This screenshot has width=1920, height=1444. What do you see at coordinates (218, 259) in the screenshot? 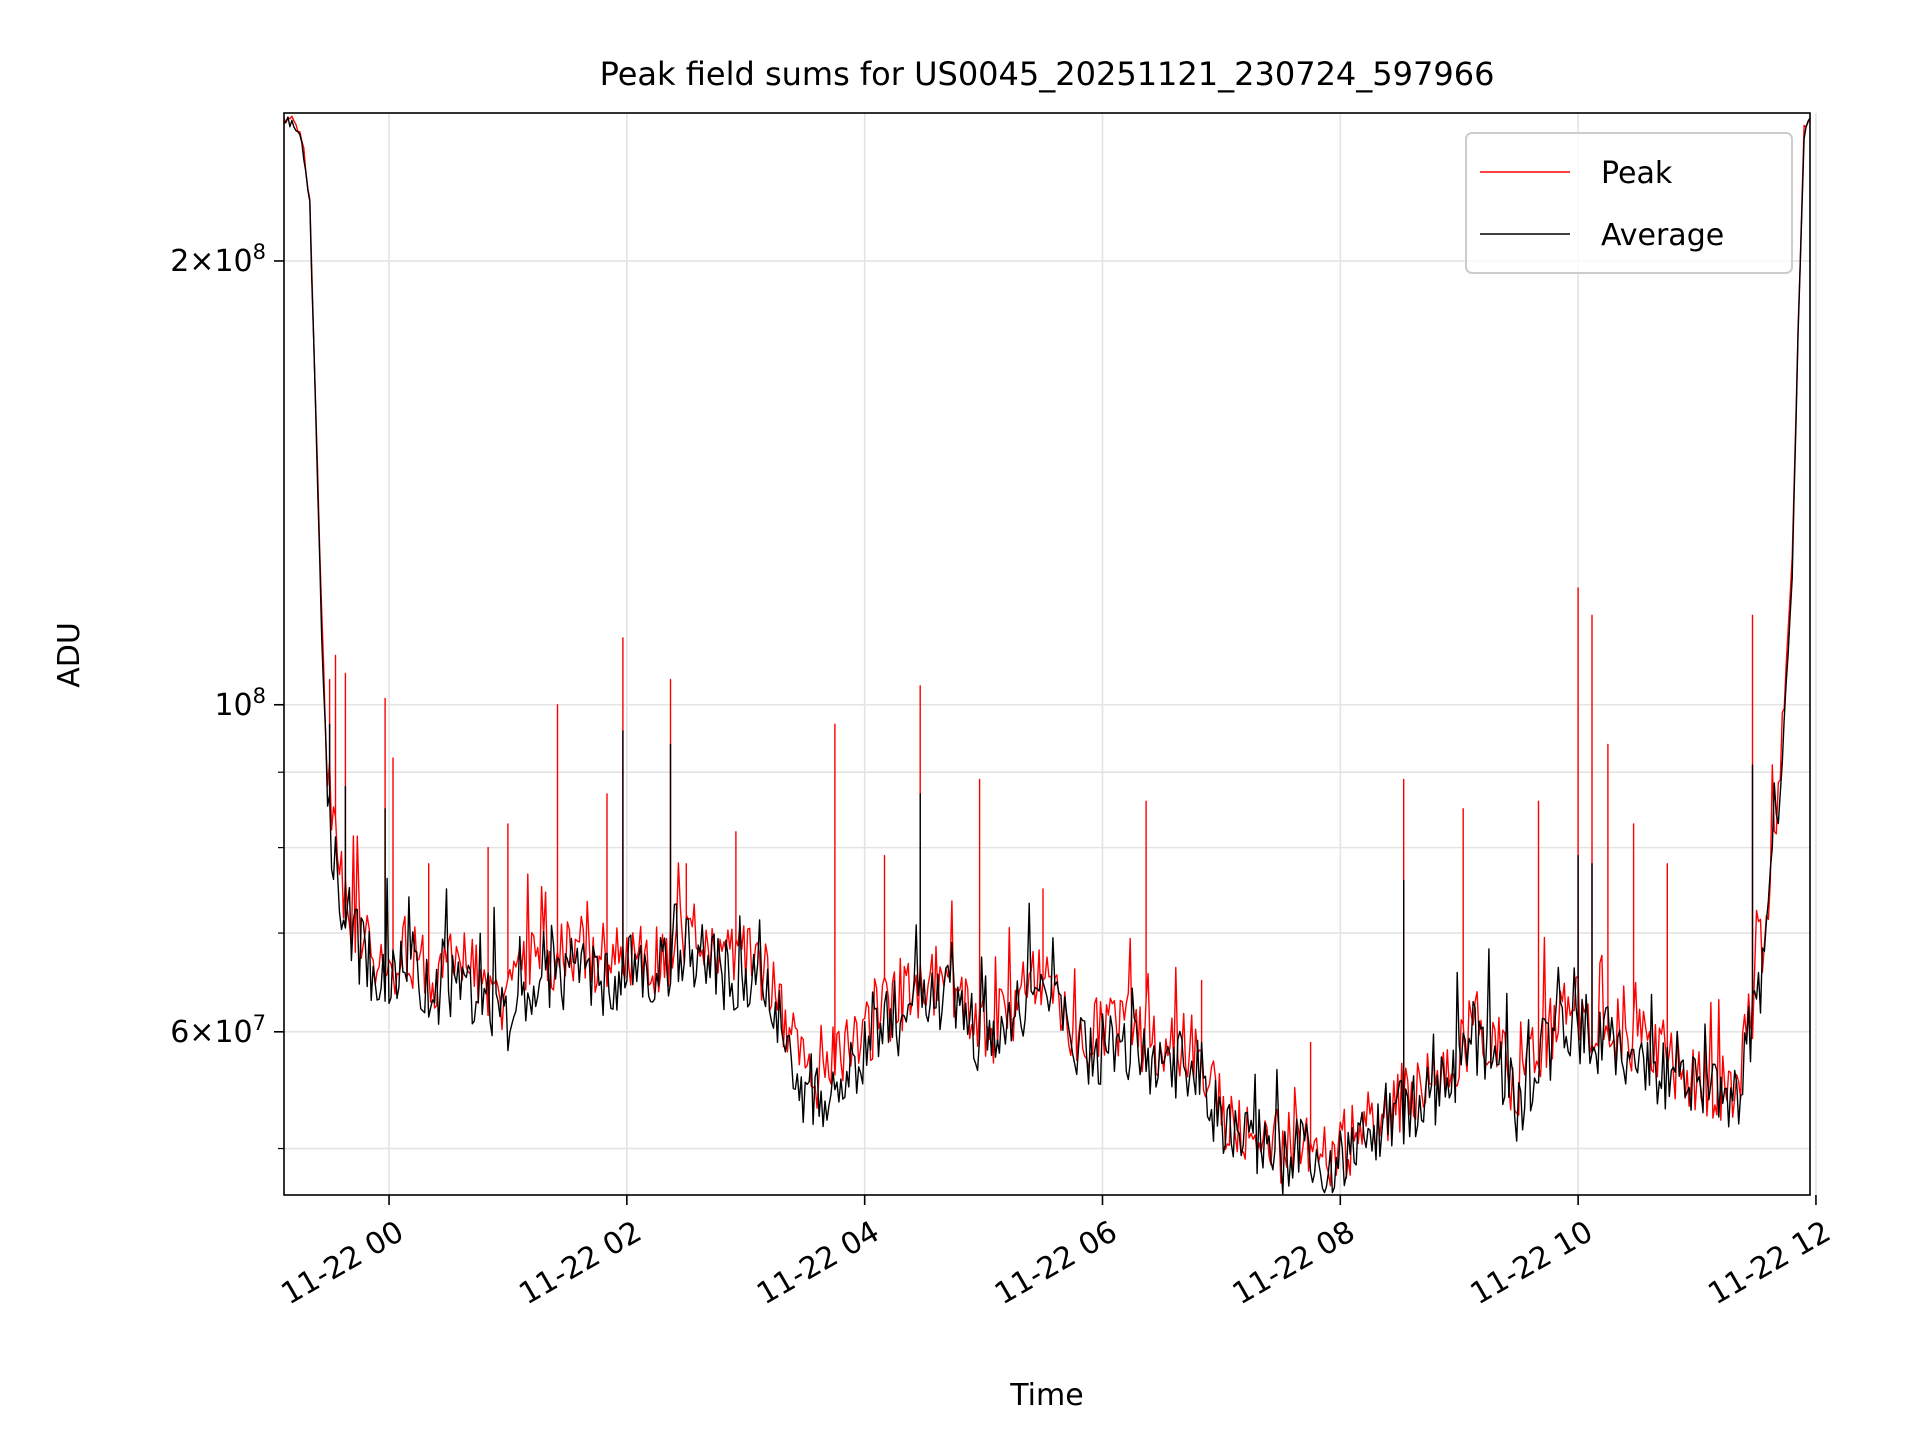
I see `y-tick-label: 2×108` at bounding box center [218, 259].